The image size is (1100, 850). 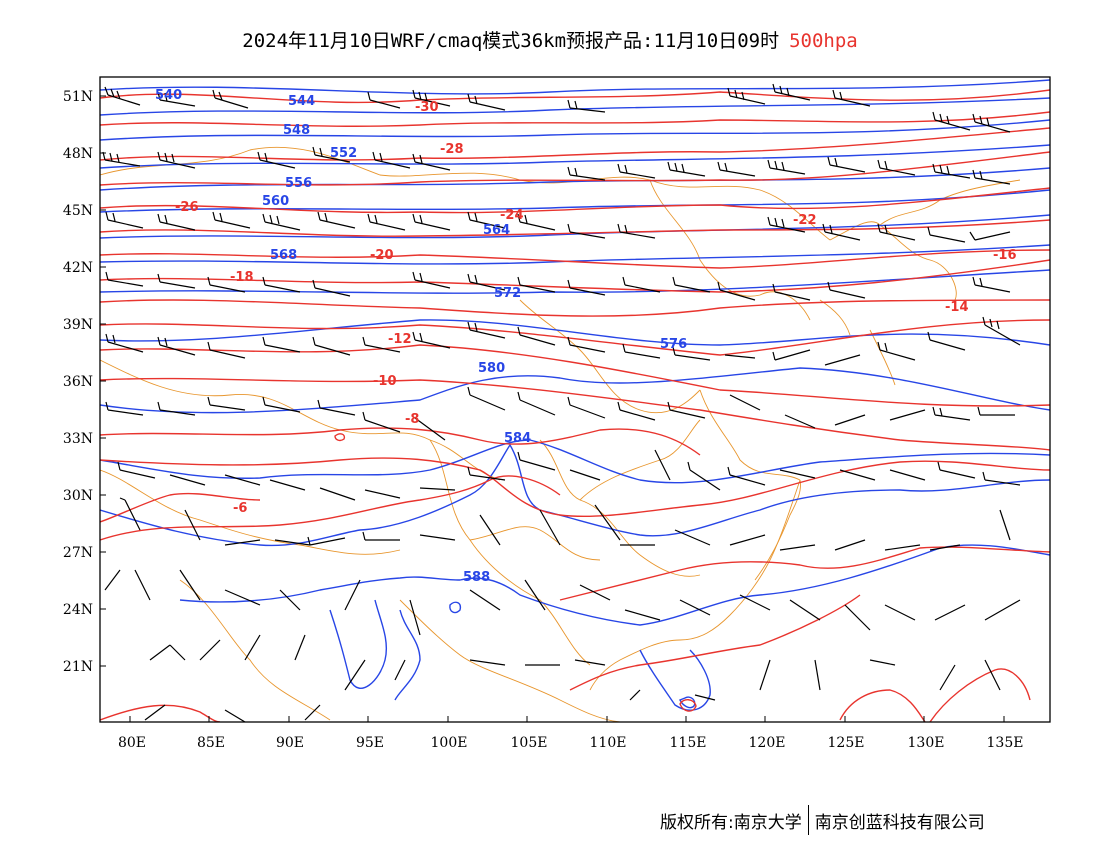 I want to click on lat-tick-label: 21N, so click(x=78, y=667).